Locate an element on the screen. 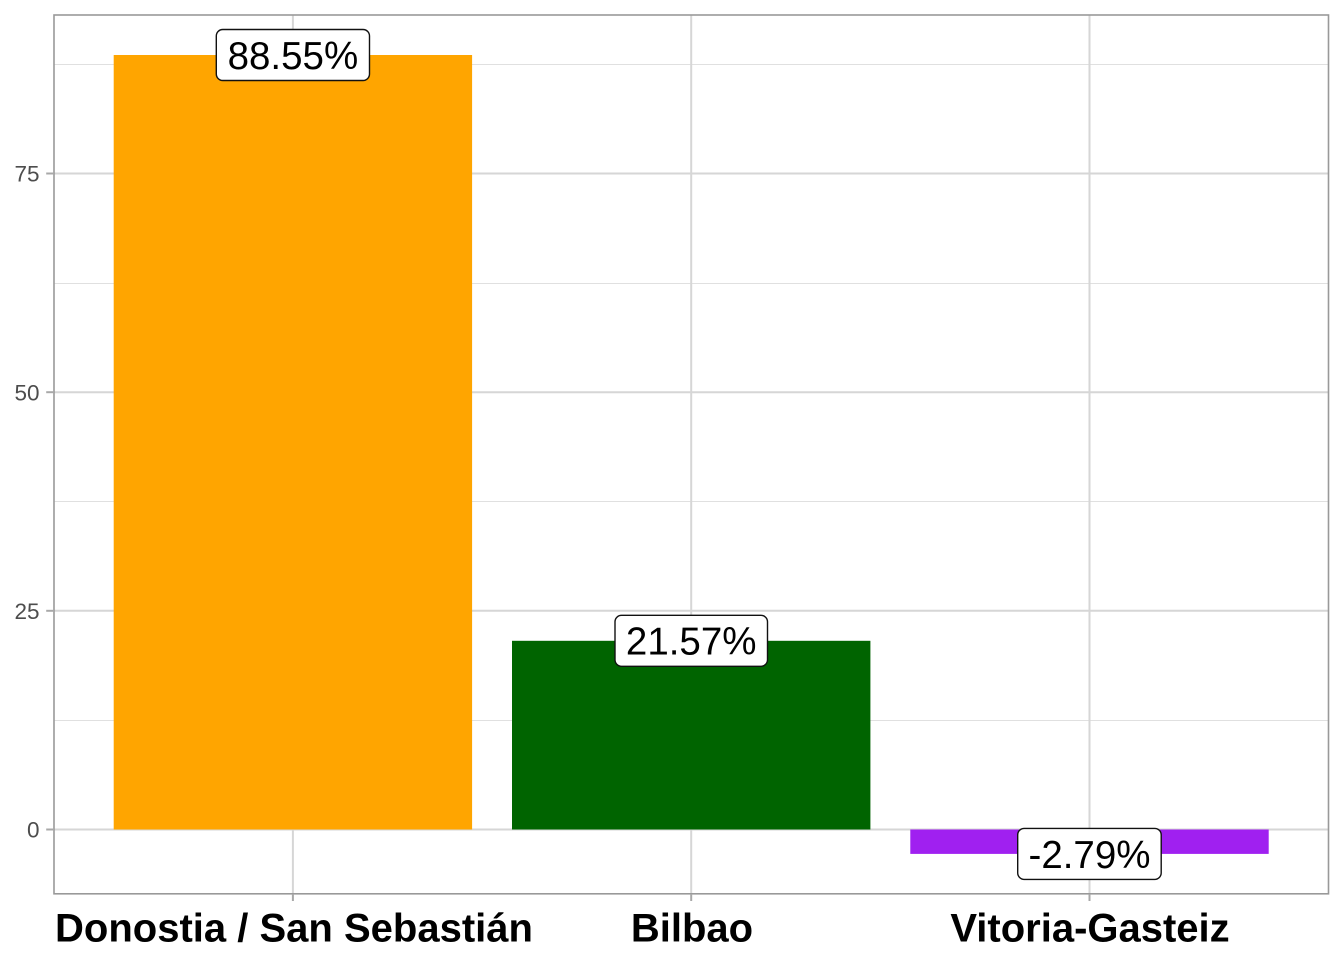 The height and width of the screenshot is (960, 1344). svg-text: Bilbao is located at coordinates (692, 928).